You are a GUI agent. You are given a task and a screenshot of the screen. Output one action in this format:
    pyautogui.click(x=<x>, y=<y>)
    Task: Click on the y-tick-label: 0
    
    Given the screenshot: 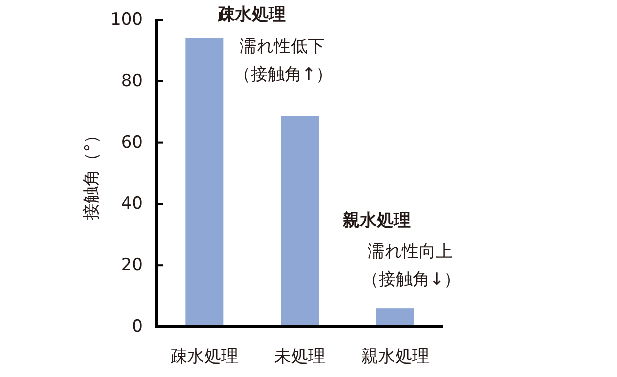 What is the action you would take?
    pyautogui.click(x=137, y=327)
    